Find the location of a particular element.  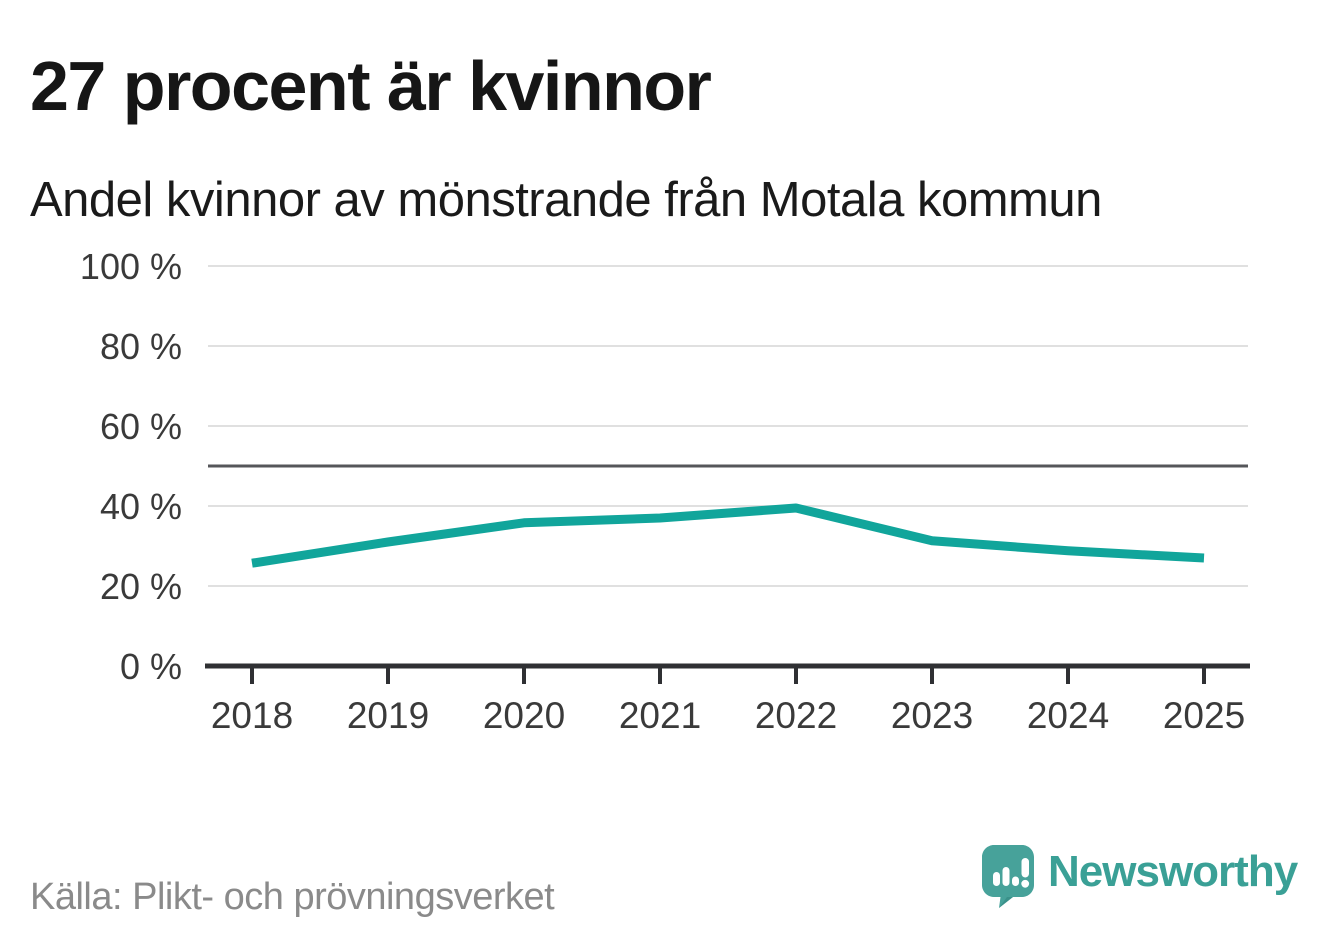

x-tick-label: 2019 is located at coordinates (388, 715).